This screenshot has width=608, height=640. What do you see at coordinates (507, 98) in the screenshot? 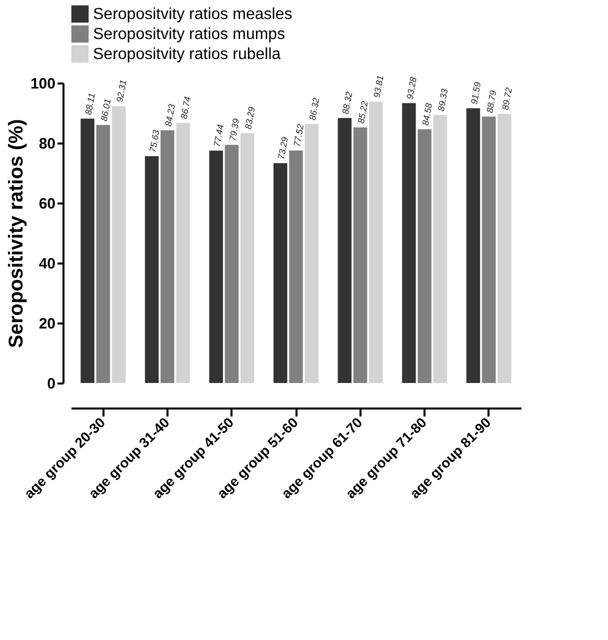
I see `data-label: 89.72` at bounding box center [507, 98].